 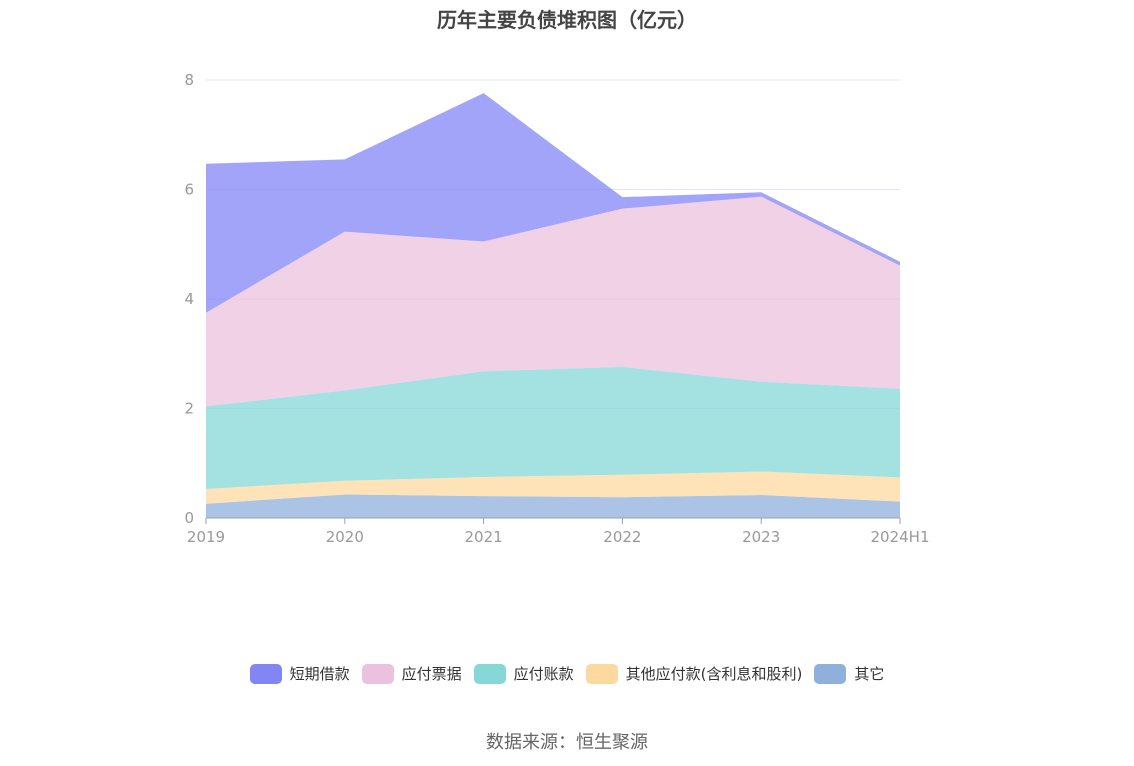 What do you see at coordinates (849, 673) in the screenshot?
I see `legend-item: 其它` at bounding box center [849, 673].